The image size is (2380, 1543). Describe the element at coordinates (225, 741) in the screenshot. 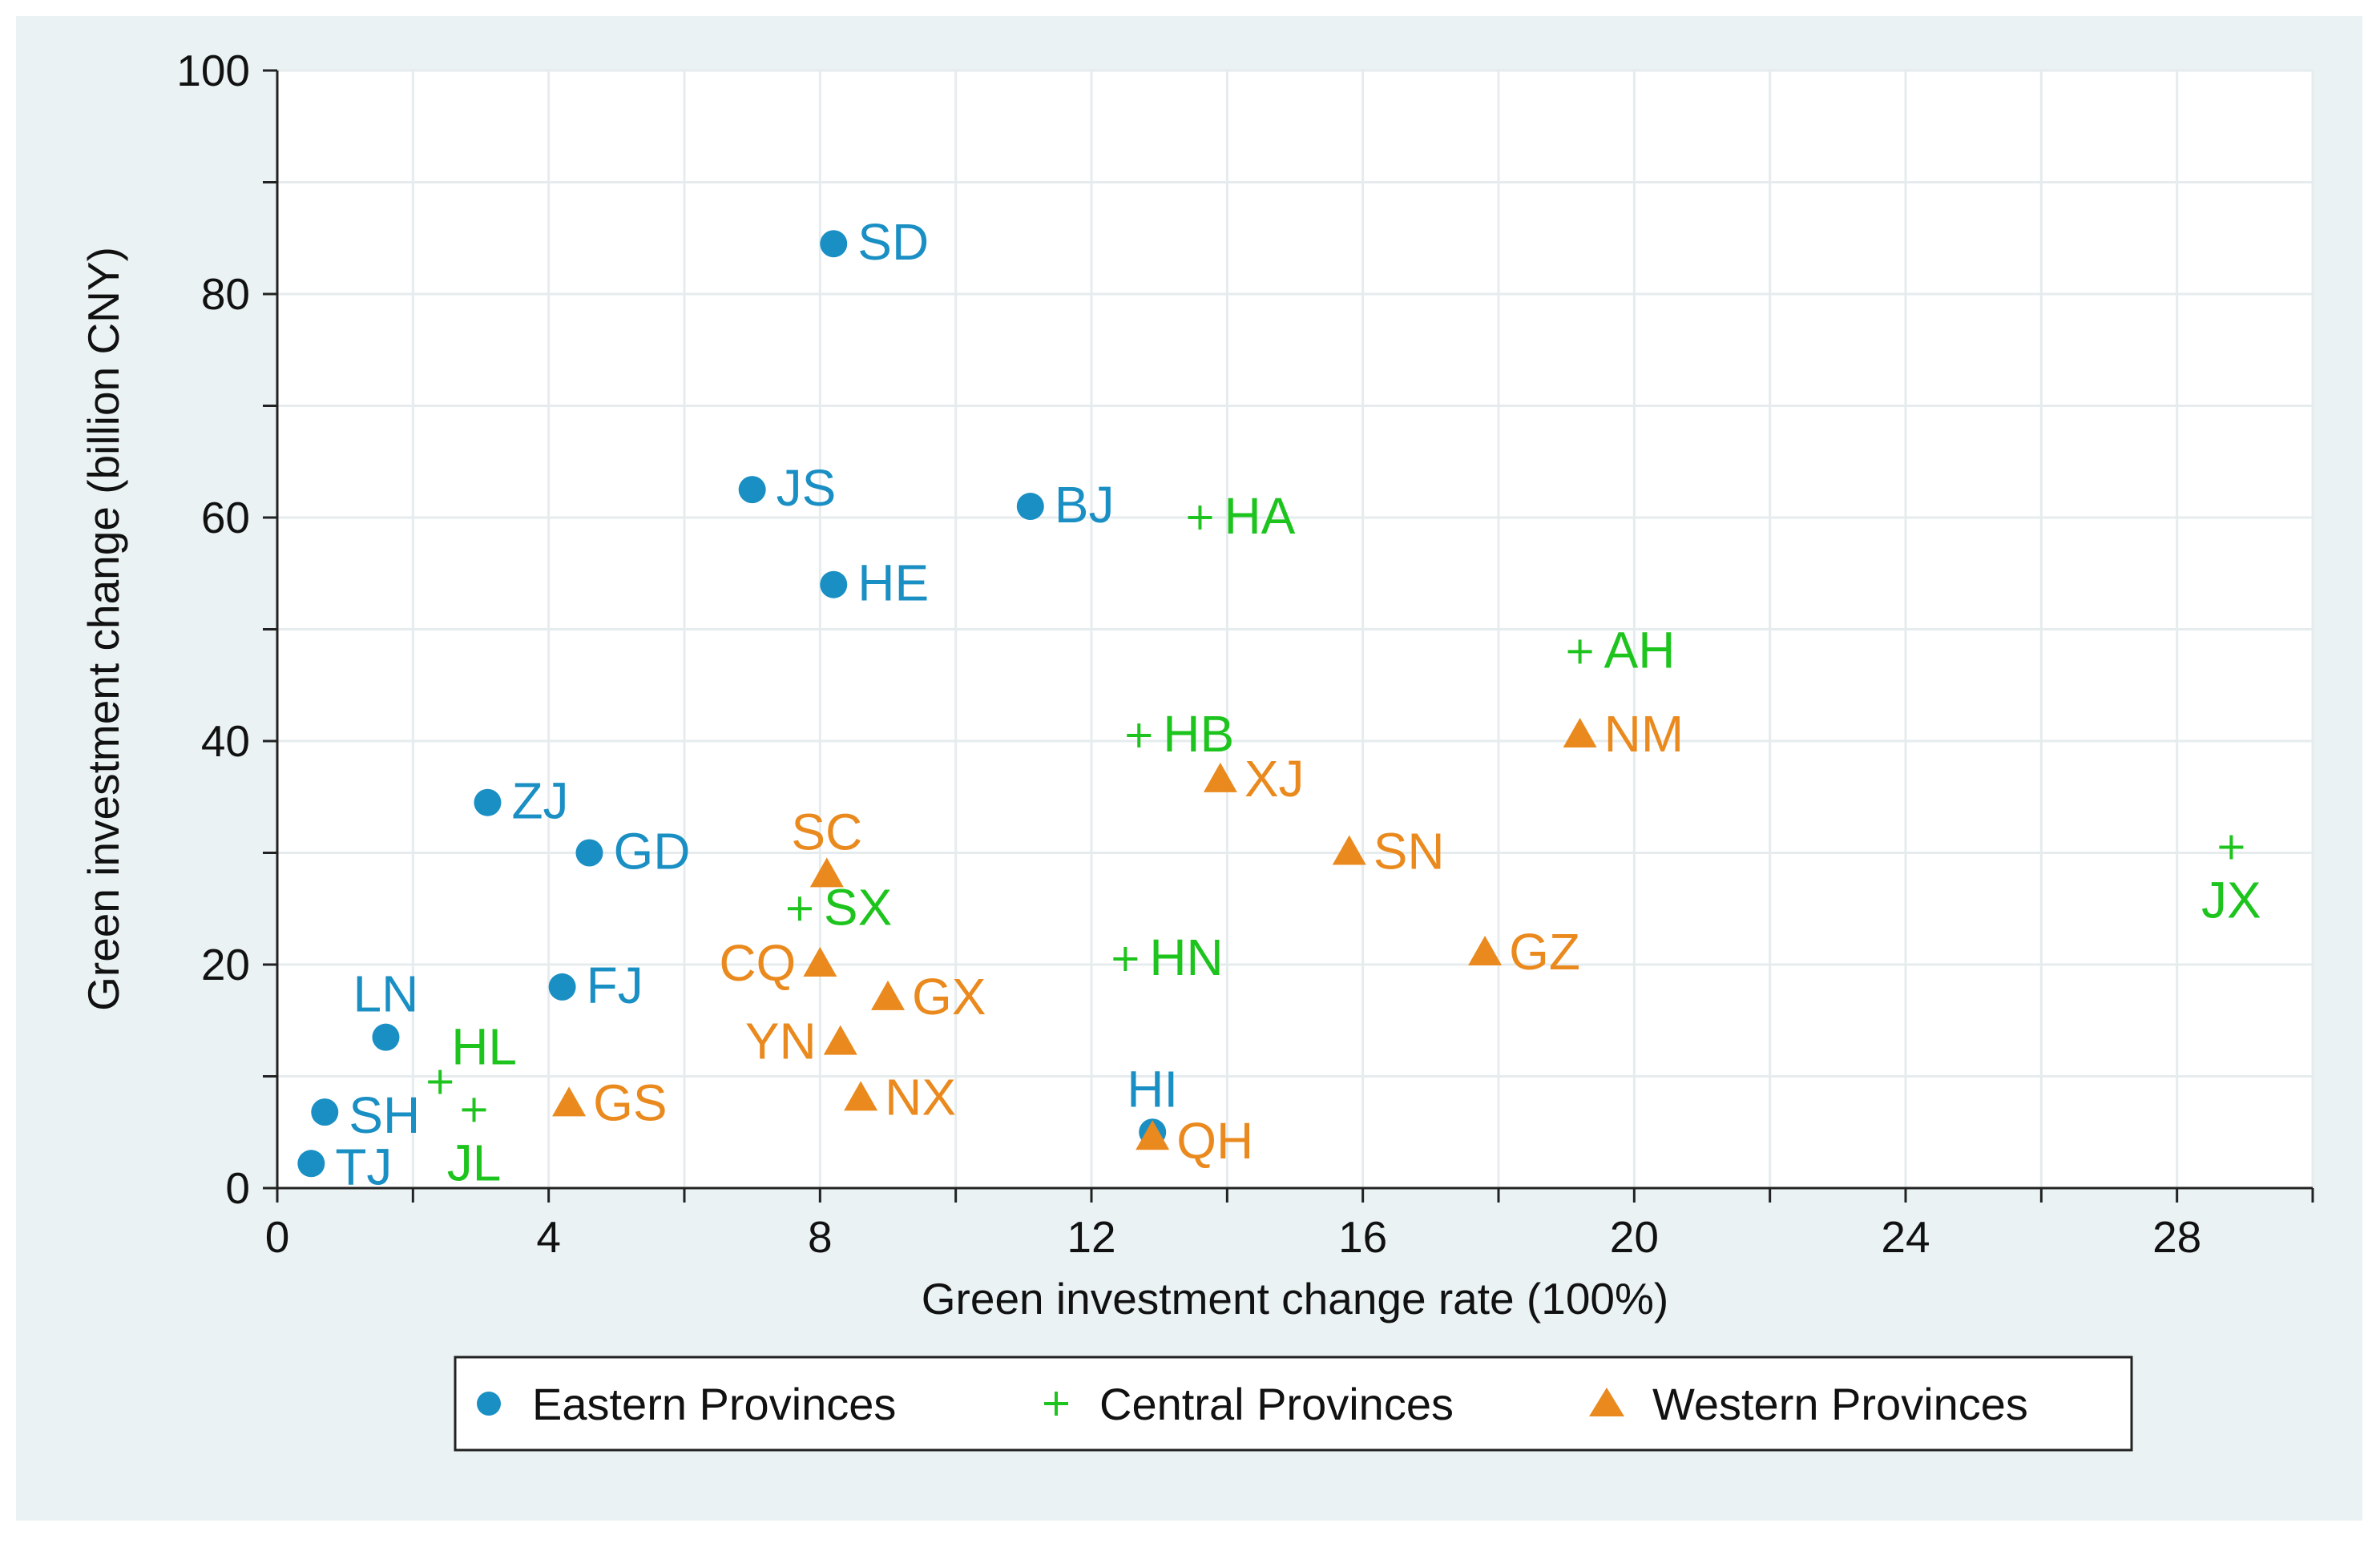

I see `y-tick-label: 40` at that location.